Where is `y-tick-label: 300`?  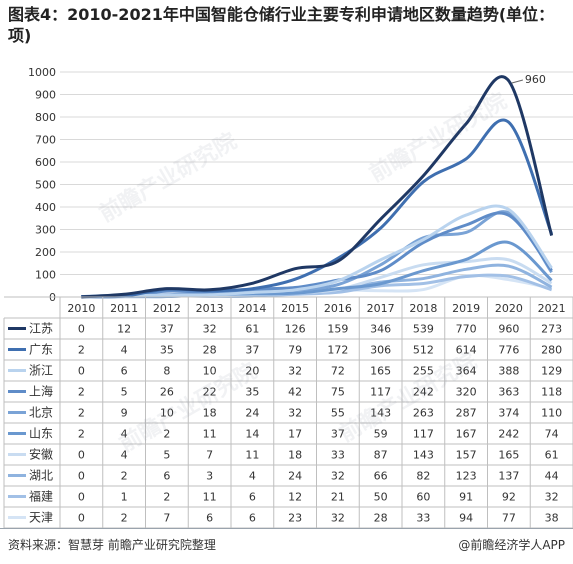 y-tick-label: 300 is located at coordinates (45, 230).